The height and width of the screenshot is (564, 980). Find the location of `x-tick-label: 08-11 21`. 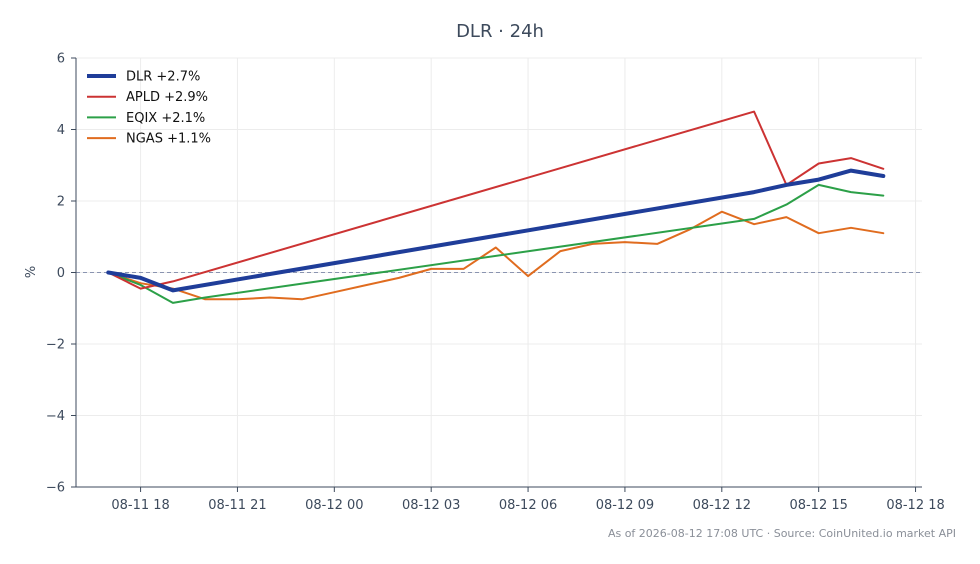

x-tick-label: 08-11 21 is located at coordinates (237, 505).